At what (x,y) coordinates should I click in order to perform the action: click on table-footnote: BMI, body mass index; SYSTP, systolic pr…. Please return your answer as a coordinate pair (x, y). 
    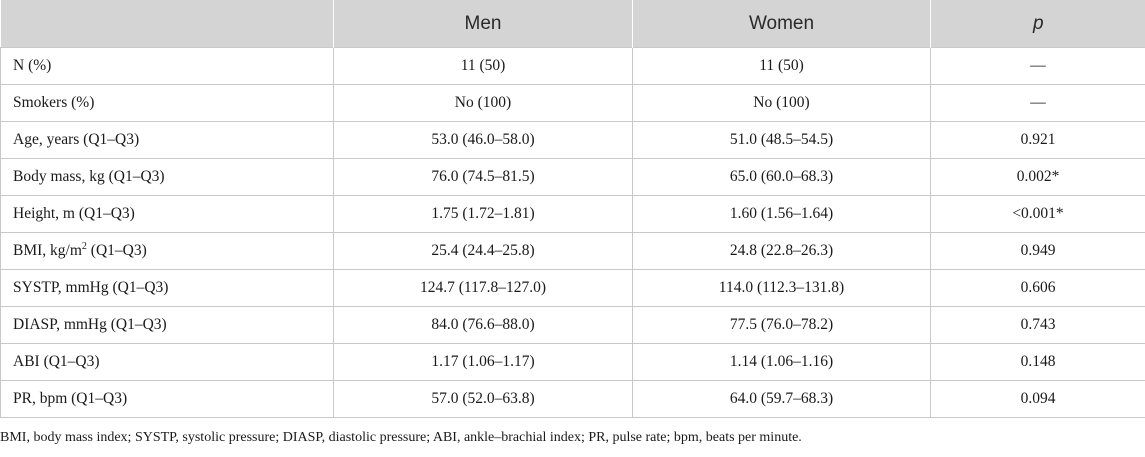
    Looking at the image, I should click on (401, 437).